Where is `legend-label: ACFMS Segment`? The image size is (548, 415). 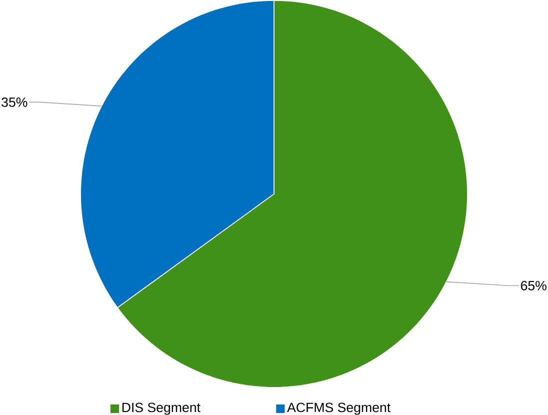
legend-label: ACFMS Segment is located at coordinates (339, 408).